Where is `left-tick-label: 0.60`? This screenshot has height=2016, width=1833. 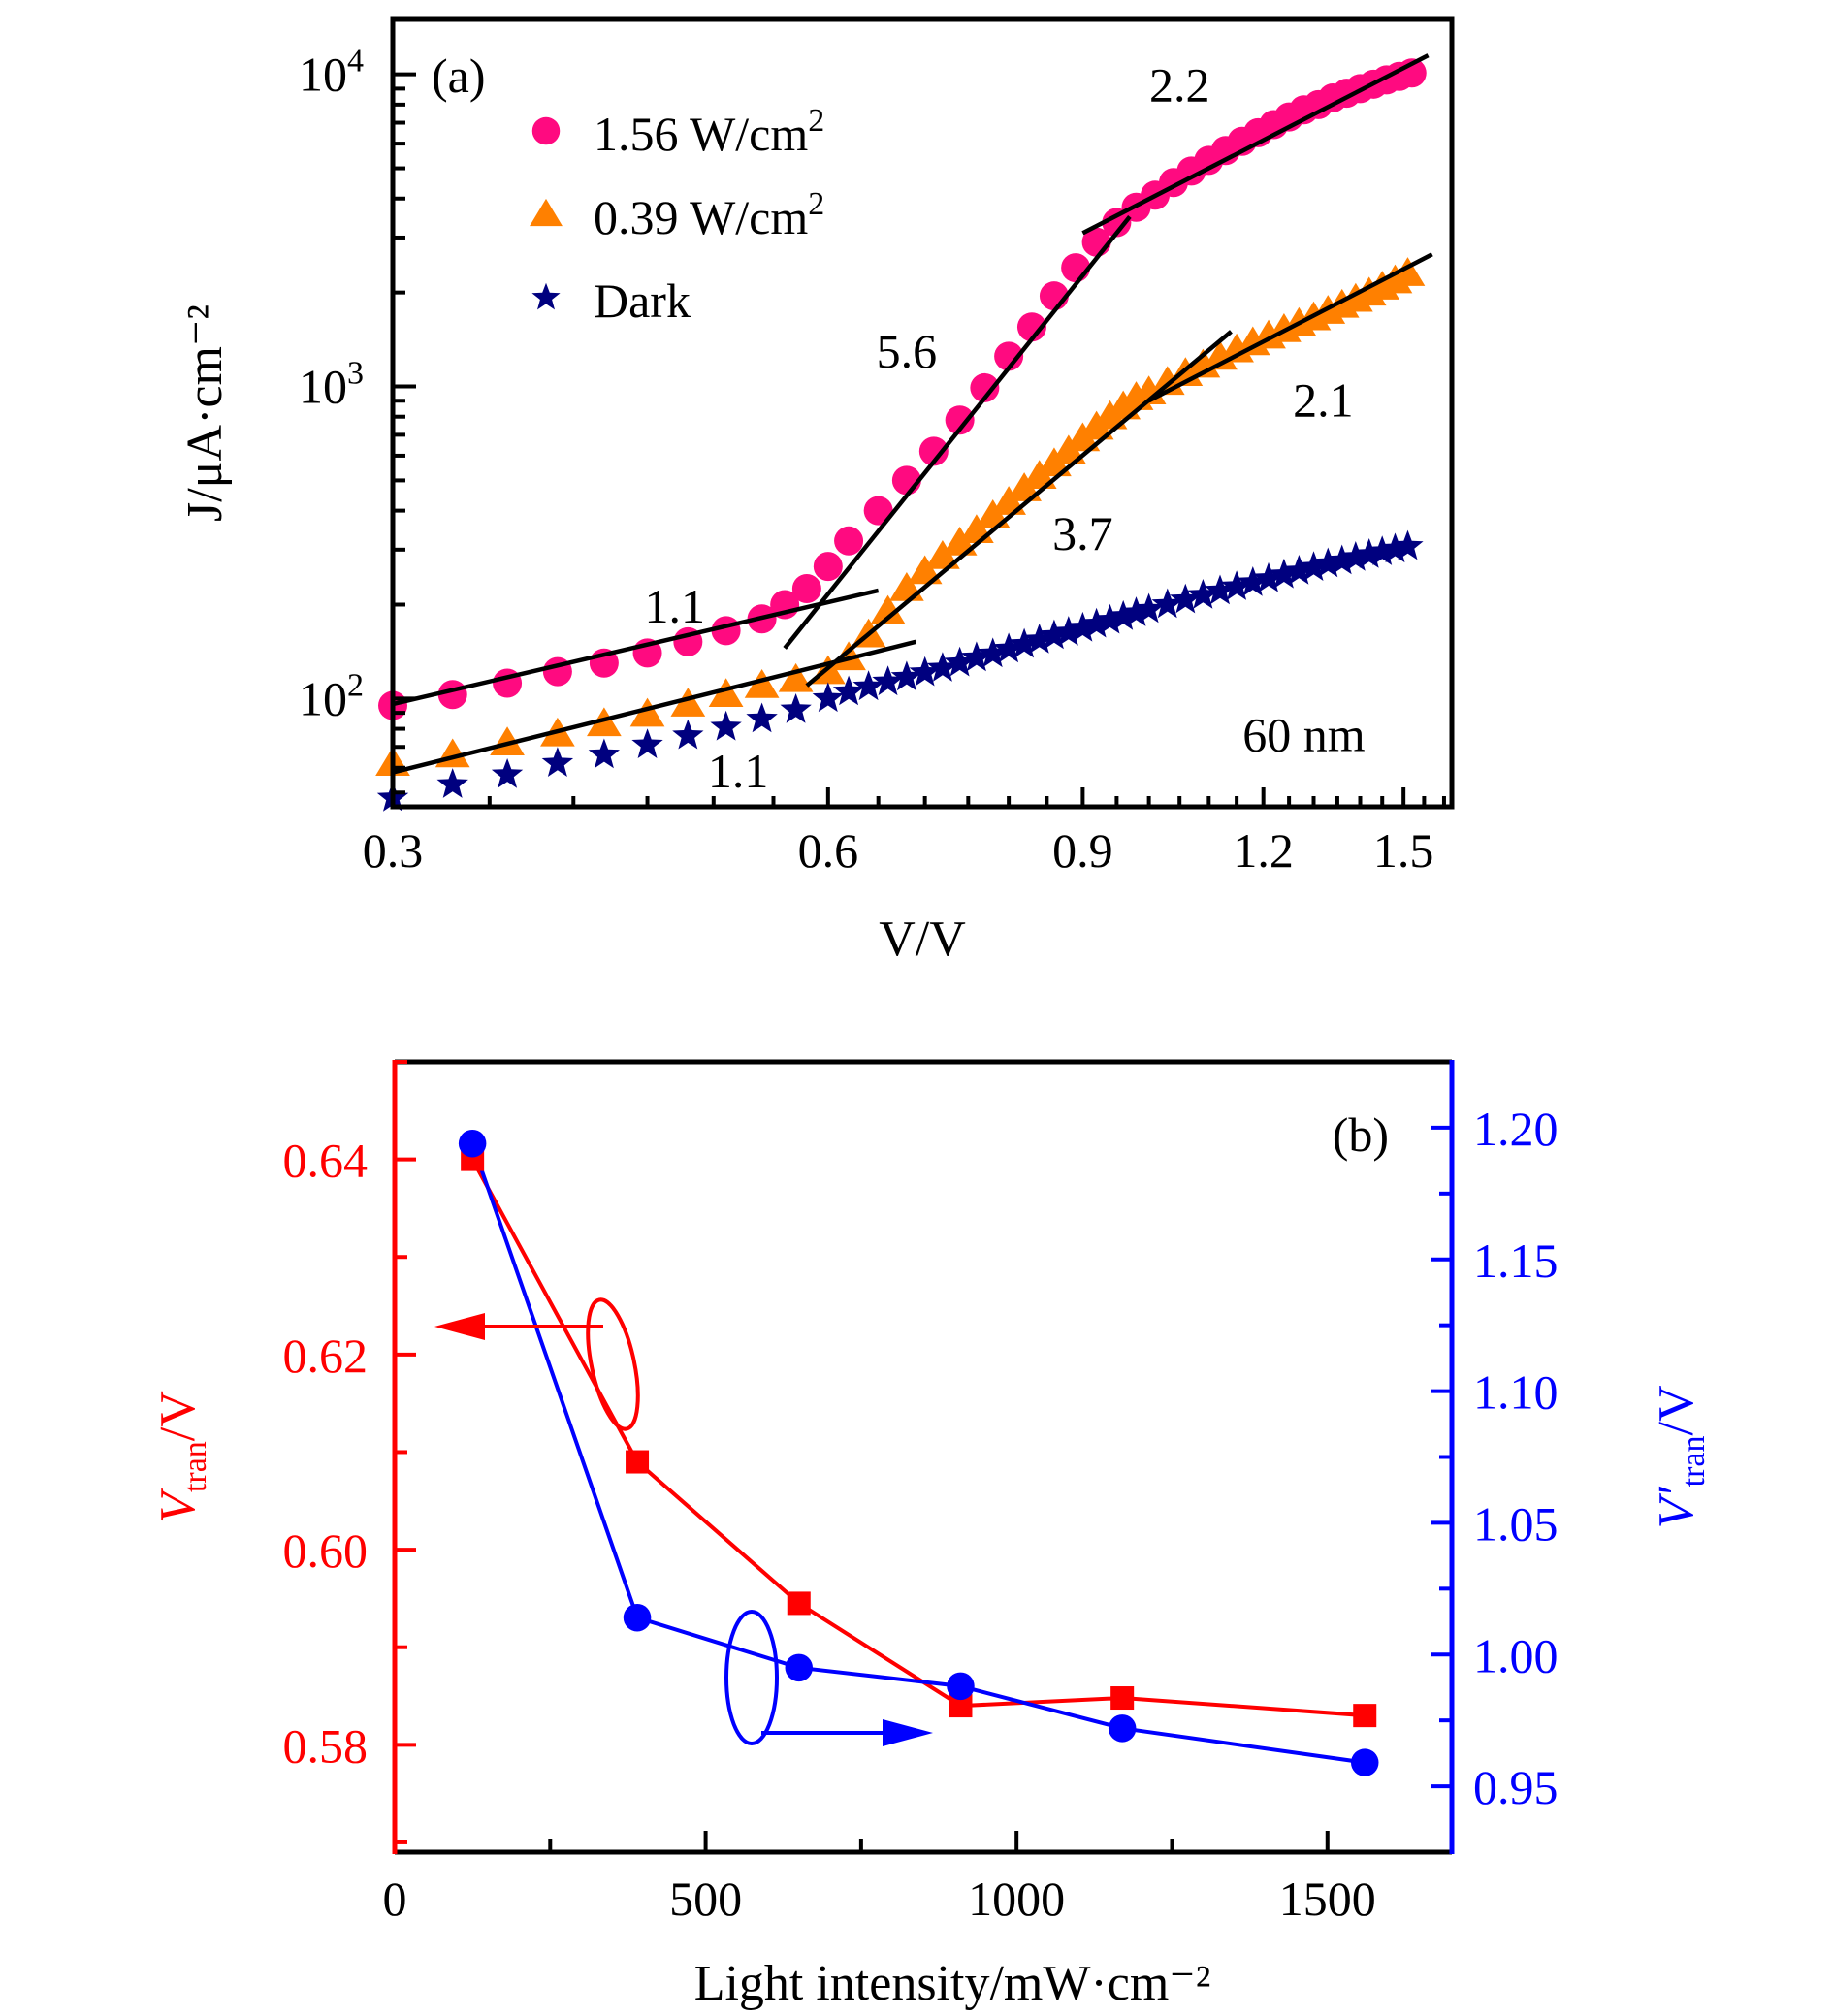
left-tick-label: 0.60 is located at coordinates (326, 1550).